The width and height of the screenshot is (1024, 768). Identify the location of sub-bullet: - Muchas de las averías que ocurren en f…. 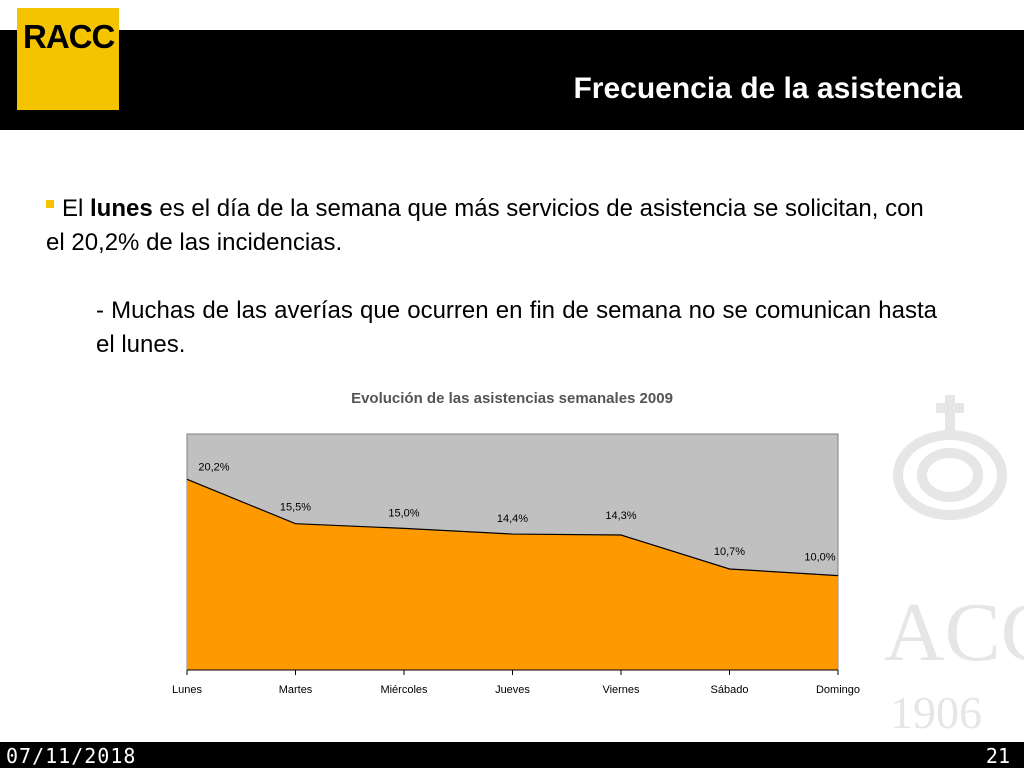
(516, 327).